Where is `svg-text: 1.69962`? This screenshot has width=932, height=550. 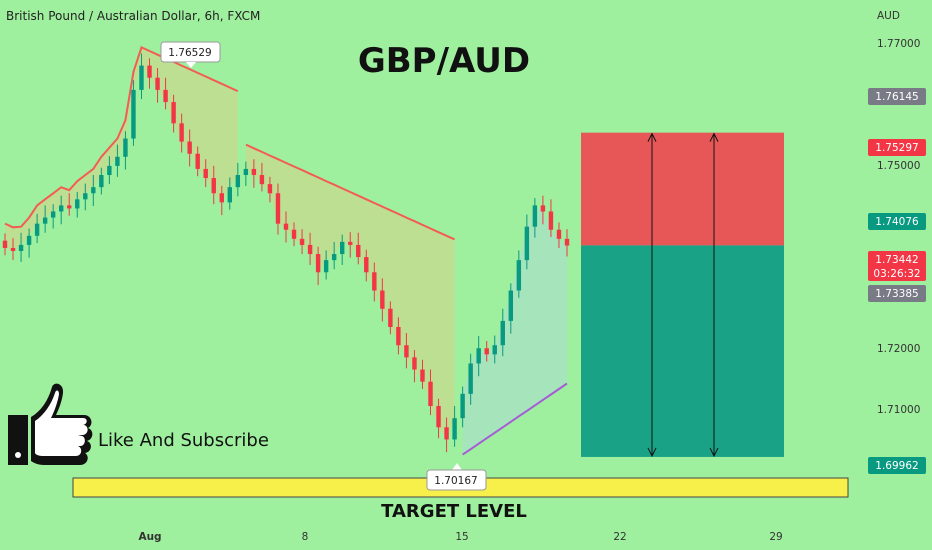
svg-text: 1.69962 is located at coordinates (896, 466).